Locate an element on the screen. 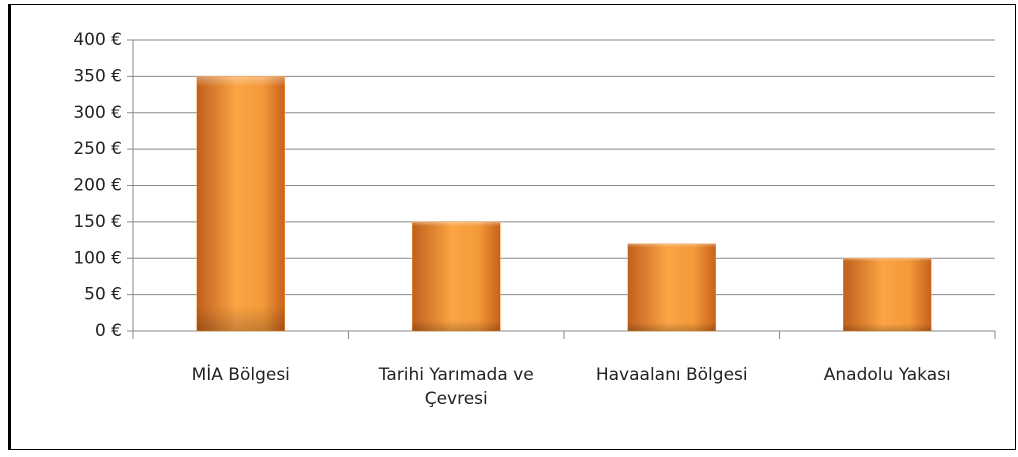 Image resolution: width=1018 pixels, height=457 pixels. x-tick-label: Havaalanı Bölgesi is located at coordinates (671, 375).